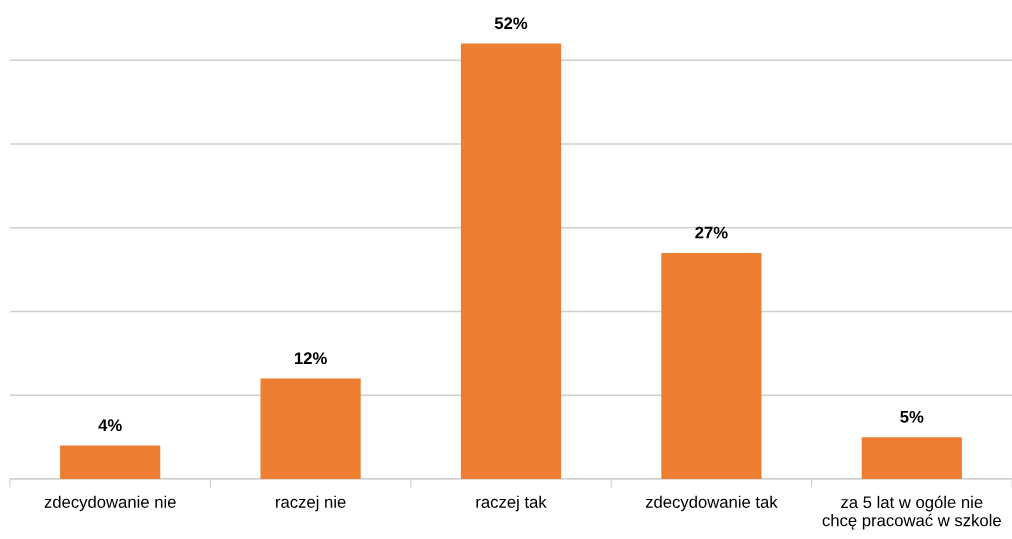 Image resolution: width=1012 pixels, height=539 pixels. Describe the element at coordinates (711, 503) in the screenshot. I see `x-tick-label: zdecydowanie tak` at that location.